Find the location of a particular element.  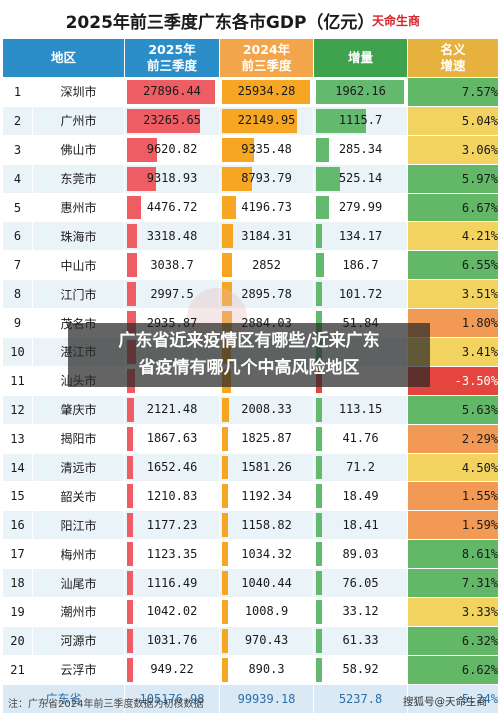

increase-cell: 89.03 is located at coordinates (361, 554).